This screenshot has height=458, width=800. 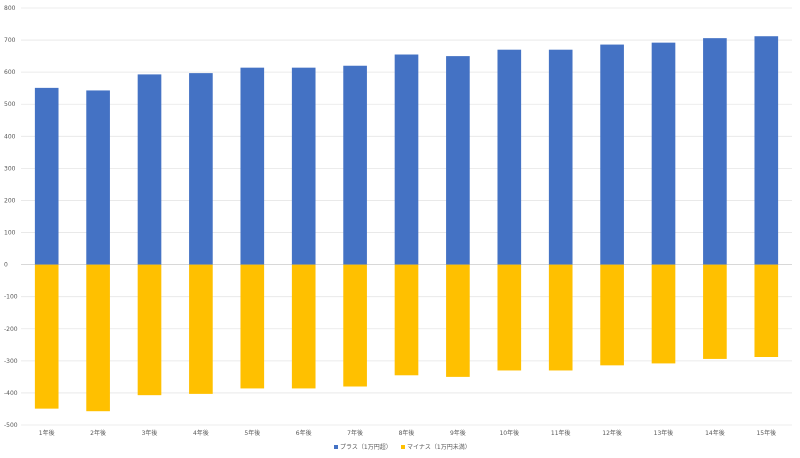 What do you see at coordinates (715, 433) in the screenshot?
I see `x-tick-label: 14年後` at bounding box center [715, 433].